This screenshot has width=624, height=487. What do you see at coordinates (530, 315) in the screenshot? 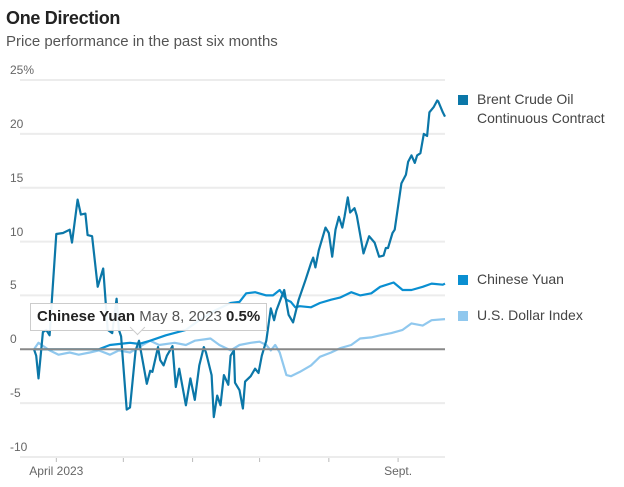
I see `legend-label: U.S. Dollar Index` at bounding box center [530, 315].